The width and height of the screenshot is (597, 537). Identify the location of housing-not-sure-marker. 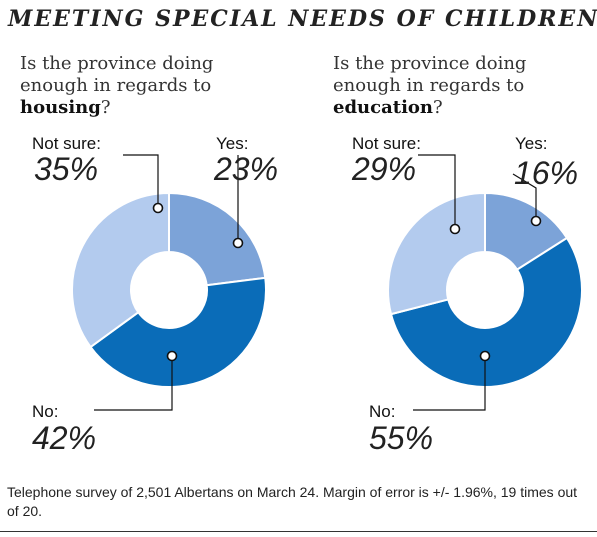
(158, 208).